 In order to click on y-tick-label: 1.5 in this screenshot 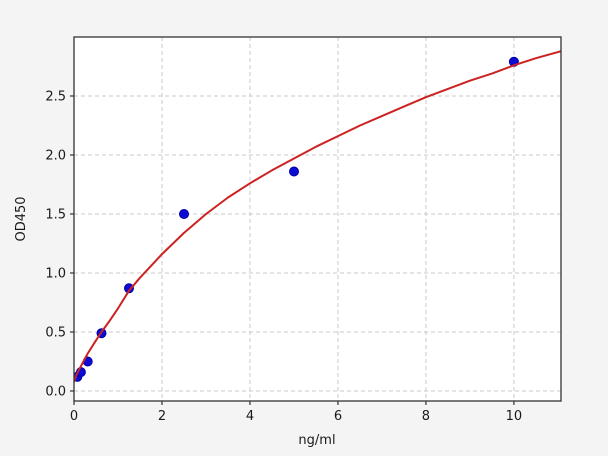, I will do `click(55, 214)`.